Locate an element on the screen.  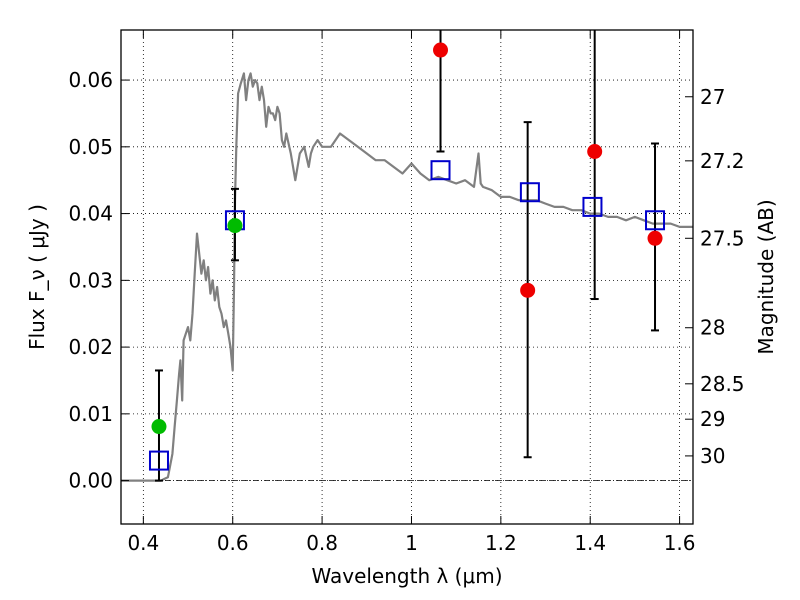
right-tick-labels: 27 27.2 27.5 28 28.5 29 30 is located at coordinates (722, 276).